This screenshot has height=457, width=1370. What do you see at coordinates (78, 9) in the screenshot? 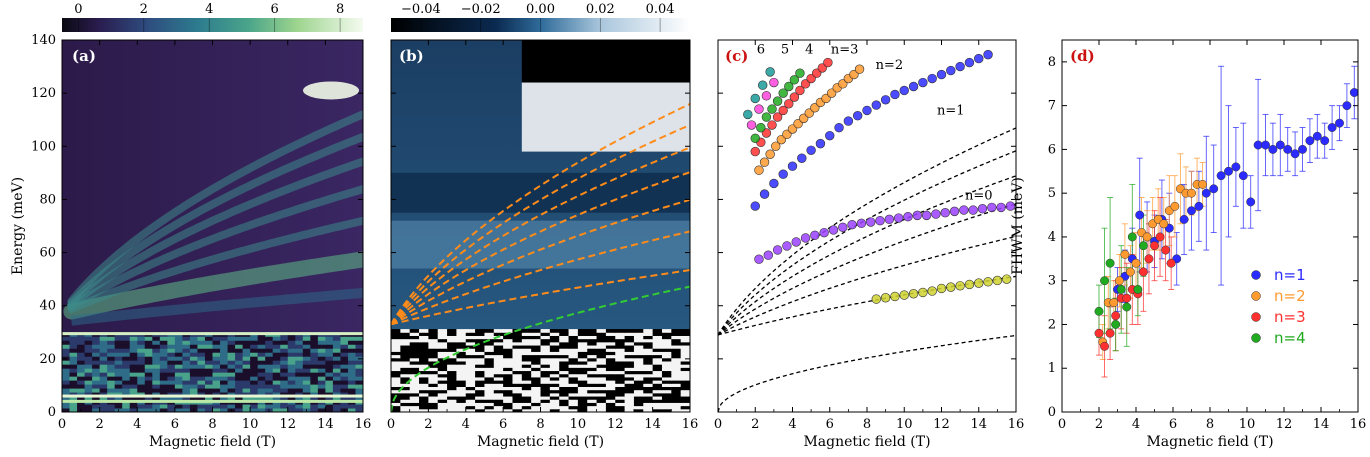
I see `colorbar-tick-label: 0` at bounding box center [78, 9].